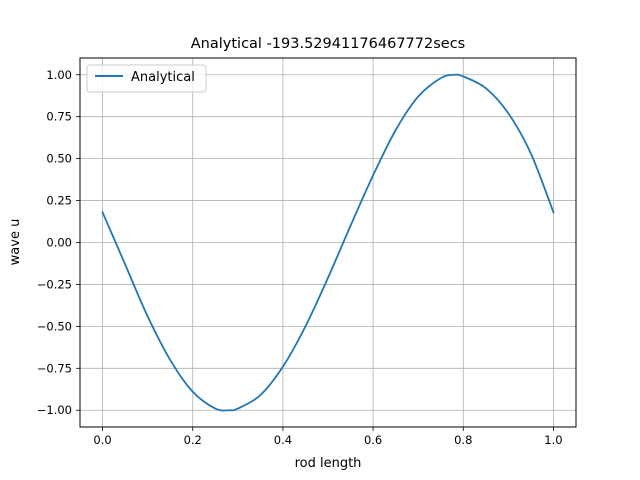 This screenshot has height=480, width=640. Describe the element at coordinates (193, 440) in the screenshot. I see `x-tick-label: 0.2` at that location.